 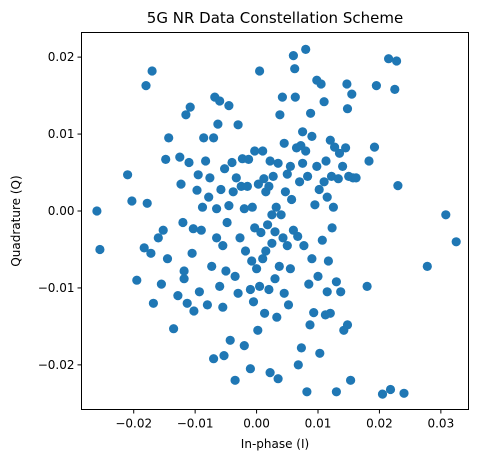 I want to click on y-axis-ticks: −0.02 −0.01 0.00 0.01 0.02, so click(x=60, y=211).